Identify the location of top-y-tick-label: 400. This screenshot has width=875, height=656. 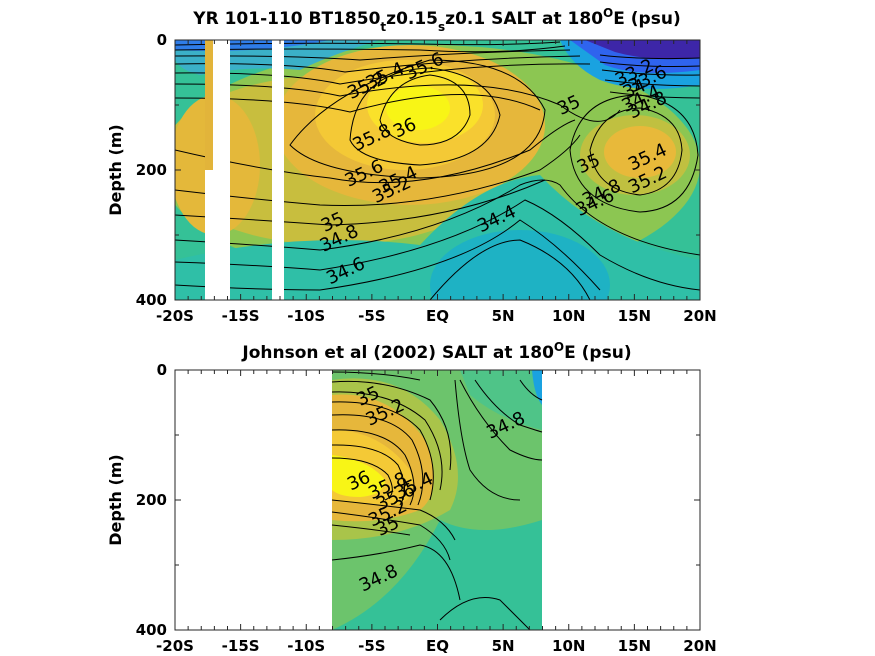
(151, 300).